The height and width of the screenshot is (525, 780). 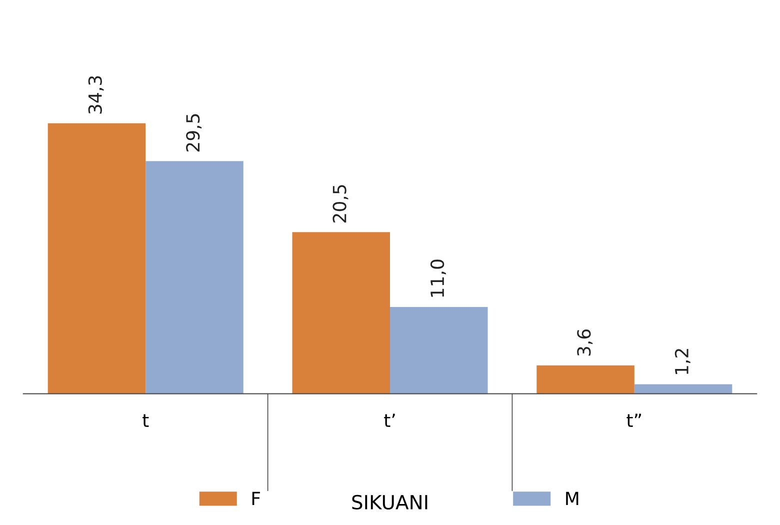 I want to click on text: SIKUANI, so click(x=390, y=502).